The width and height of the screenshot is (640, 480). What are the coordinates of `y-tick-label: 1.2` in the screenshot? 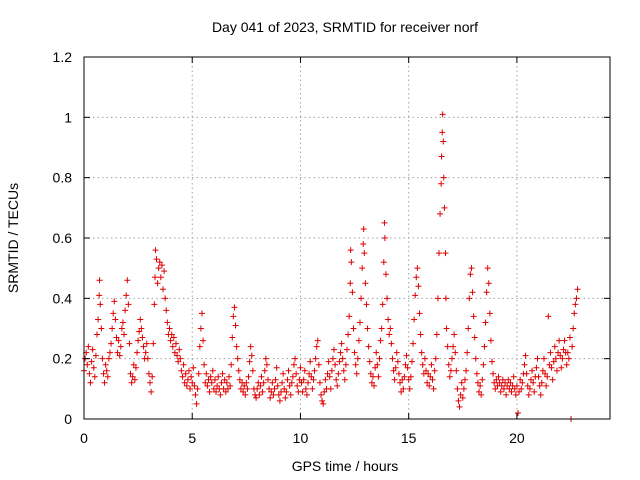 It's located at (63, 57).